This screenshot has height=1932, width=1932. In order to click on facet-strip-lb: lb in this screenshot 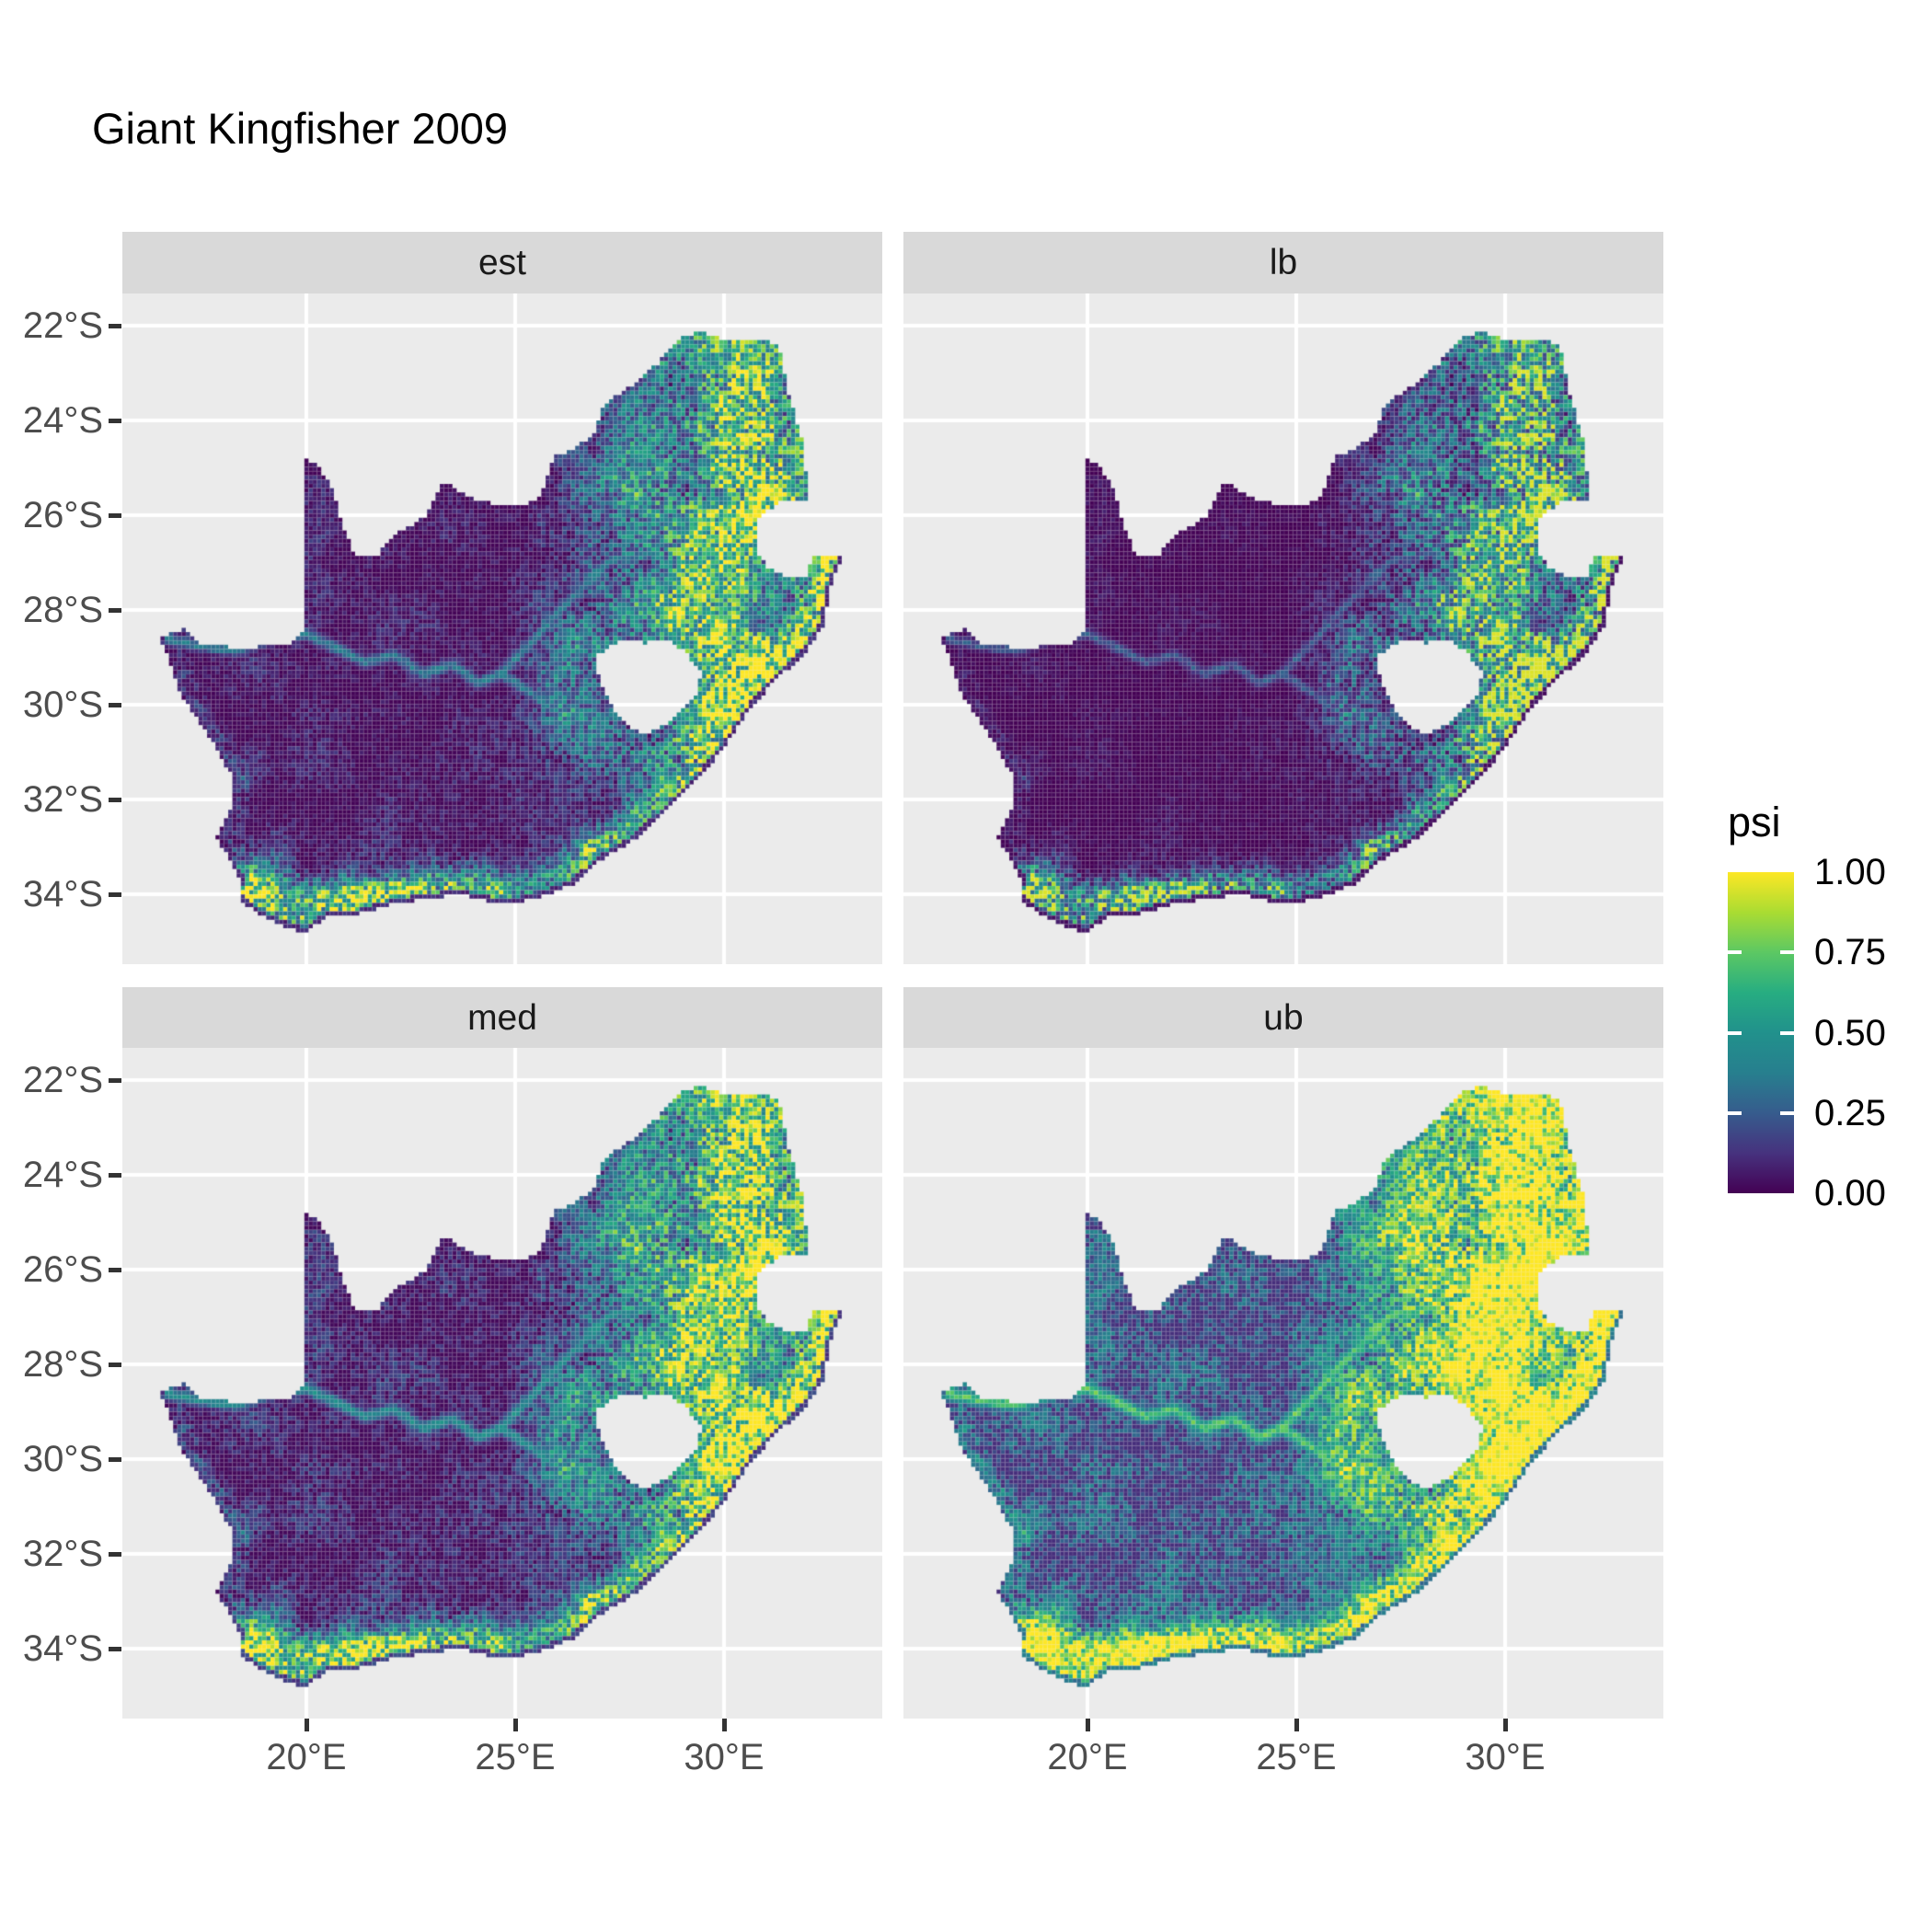, I will do `click(1283, 262)`.